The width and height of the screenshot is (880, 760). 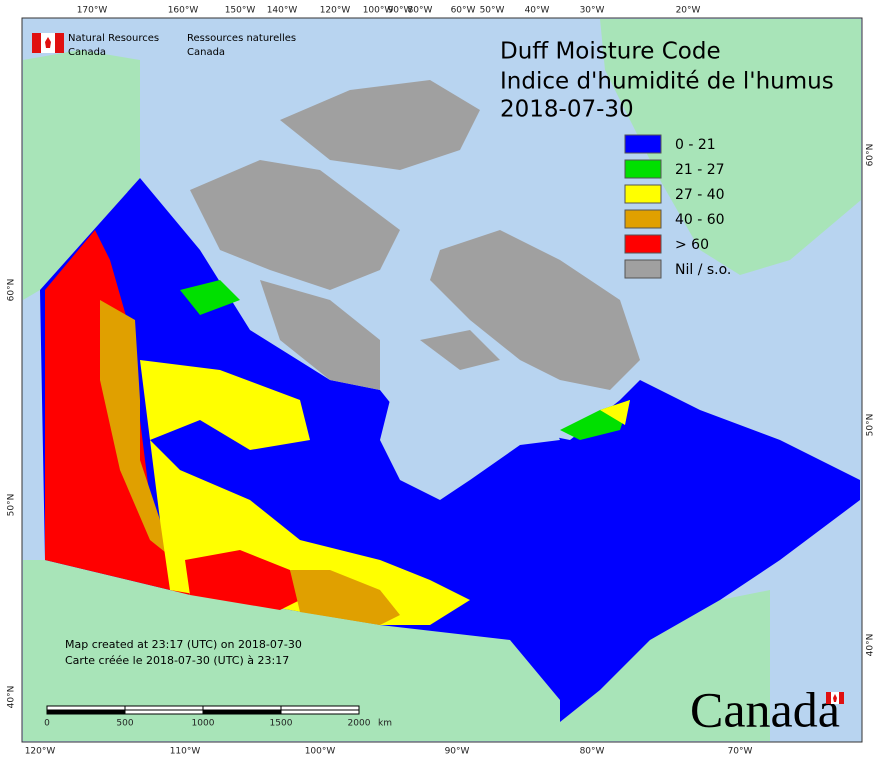 What do you see at coordinates (359, 724) in the screenshot?
I see `scale-label: 2000` at bounding box center [359, 724].